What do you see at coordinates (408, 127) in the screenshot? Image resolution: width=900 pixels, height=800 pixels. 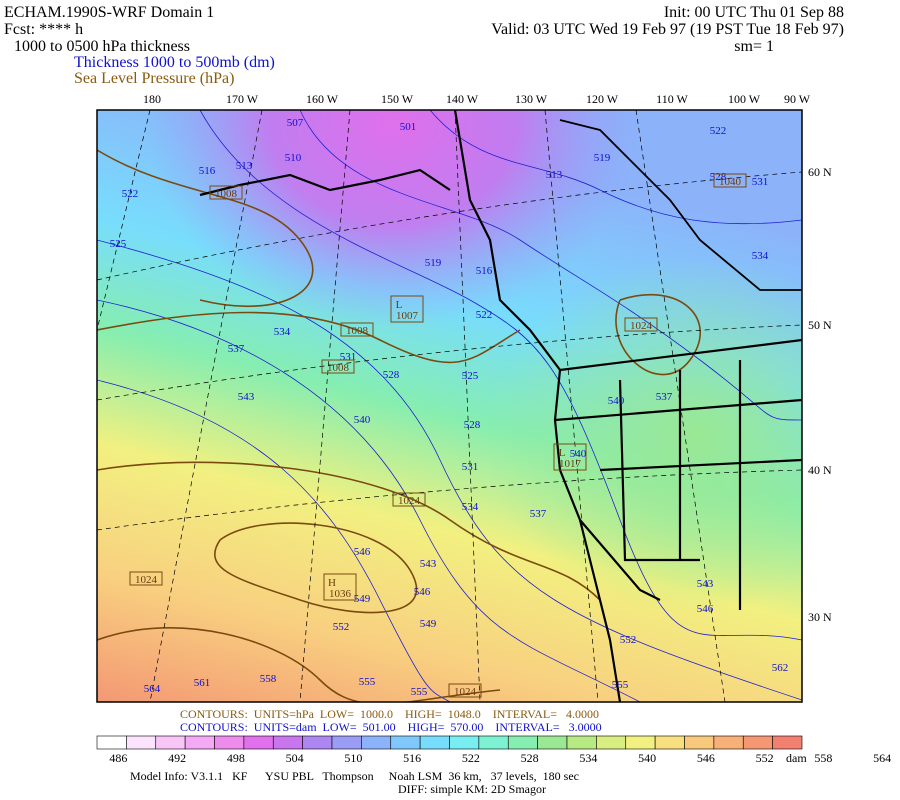 I see `thickness-label: 501` at bounding box center [408, 127].